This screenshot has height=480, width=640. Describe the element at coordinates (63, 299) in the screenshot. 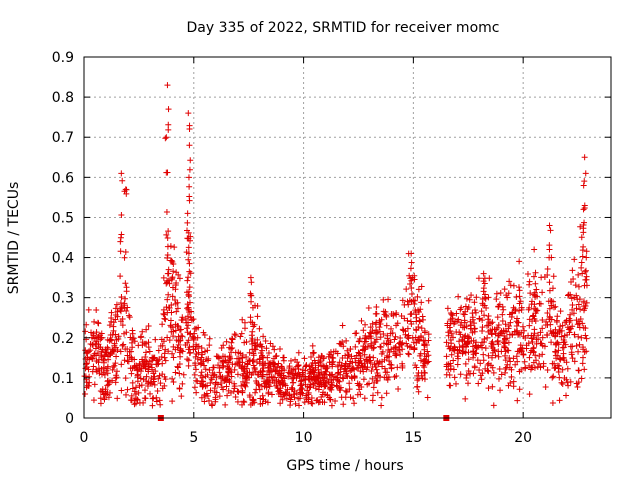

I see `y-tick-label: 0.3` at that location.